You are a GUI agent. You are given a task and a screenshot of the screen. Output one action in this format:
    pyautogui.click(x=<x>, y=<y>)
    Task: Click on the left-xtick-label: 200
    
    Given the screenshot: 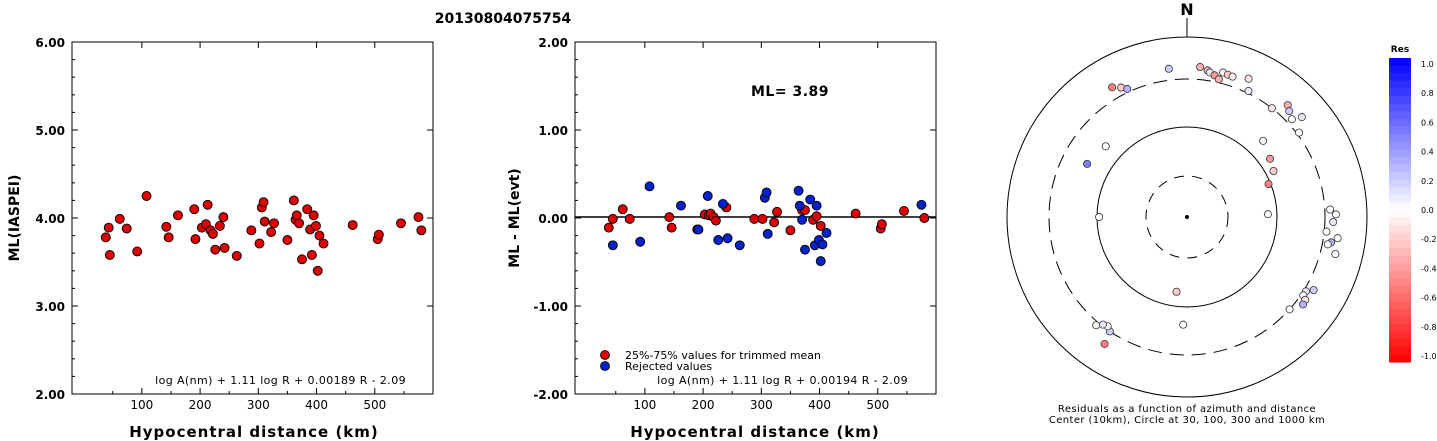 What is the action you would take?
    pyautogui.click(x=200, y=405)
    